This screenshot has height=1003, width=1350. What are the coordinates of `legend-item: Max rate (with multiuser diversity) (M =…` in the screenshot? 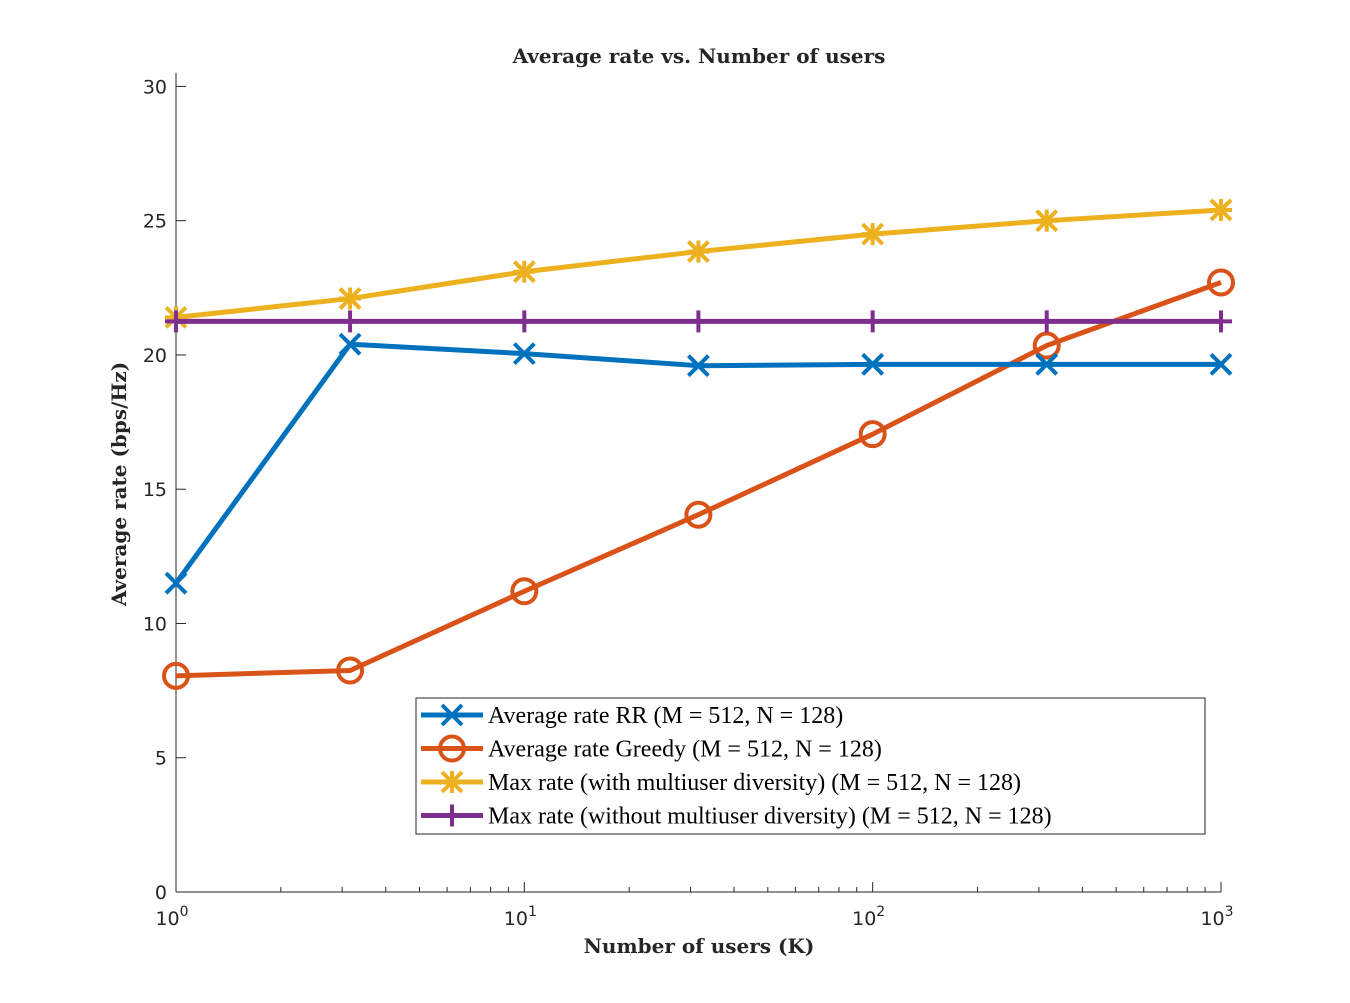 It's located at (721, 783).